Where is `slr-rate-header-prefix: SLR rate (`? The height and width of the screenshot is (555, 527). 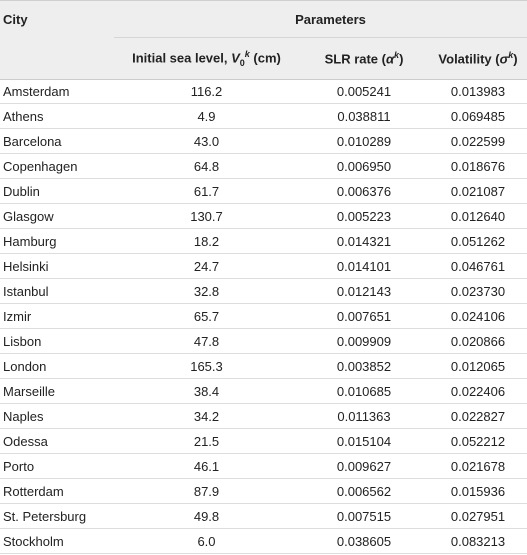 slr-rate-header-prefix: SLR rate ( is located at coordinates (355, 59).